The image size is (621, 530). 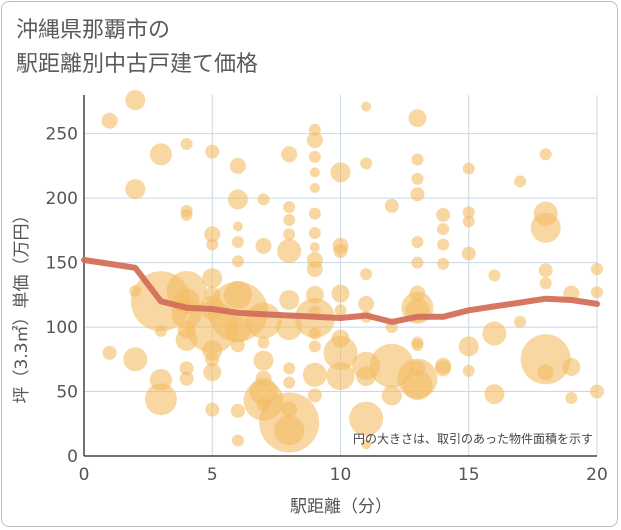 What do you see at coordinates (22, 304) in the screenshot?
I see `y-axis-label: 坪（3.3㎡）単価（万円）` at bounding box center [22, 304].